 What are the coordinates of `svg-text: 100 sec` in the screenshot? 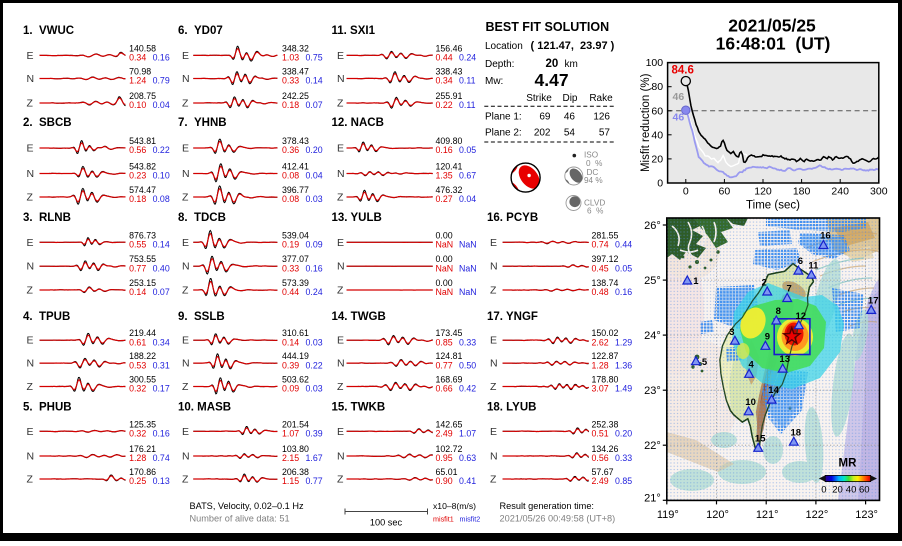 It's located at (386, 523).